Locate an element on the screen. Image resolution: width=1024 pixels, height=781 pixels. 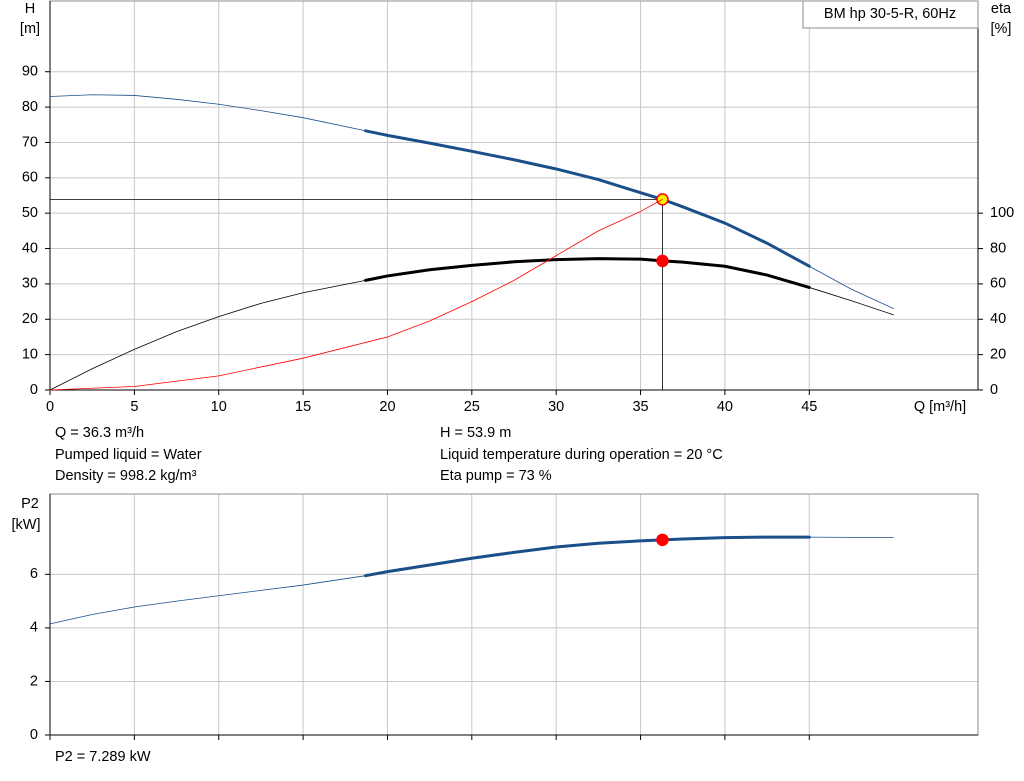
curve is located at coordinates (356, 295).